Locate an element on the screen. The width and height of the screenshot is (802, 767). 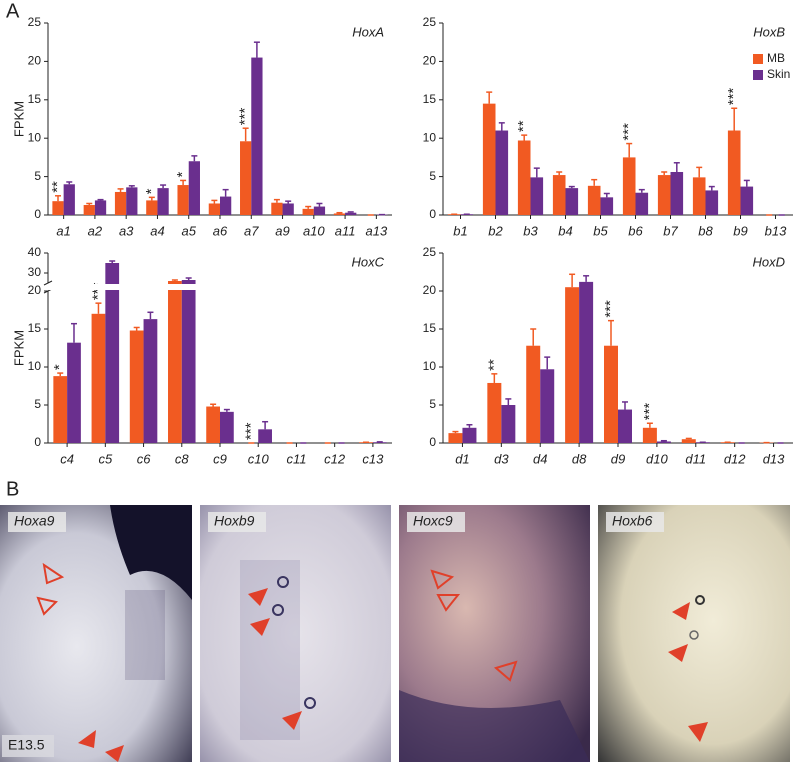
x-tick-label: a13 is located at coordinates (377, 230).